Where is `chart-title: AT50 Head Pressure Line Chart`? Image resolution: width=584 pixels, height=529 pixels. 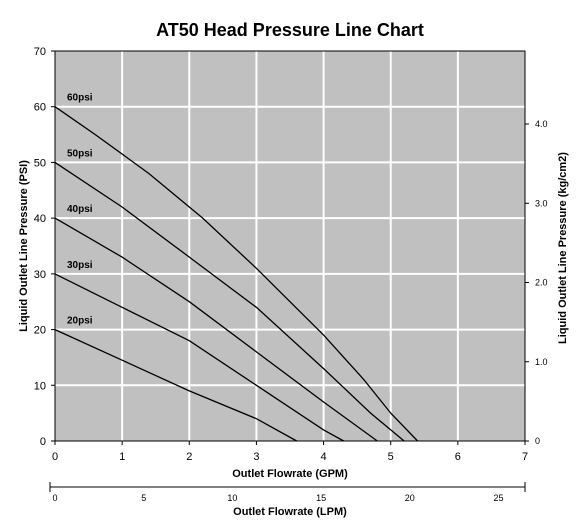 chart-title: AT50 Head Pressure Line Chart is located at coordinates (290, 30).